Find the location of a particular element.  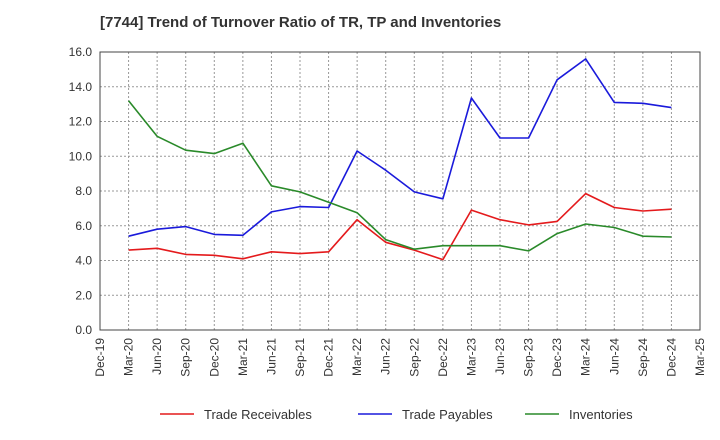

x-tick-label: Mar-22 is located at coordinates (357, 357).